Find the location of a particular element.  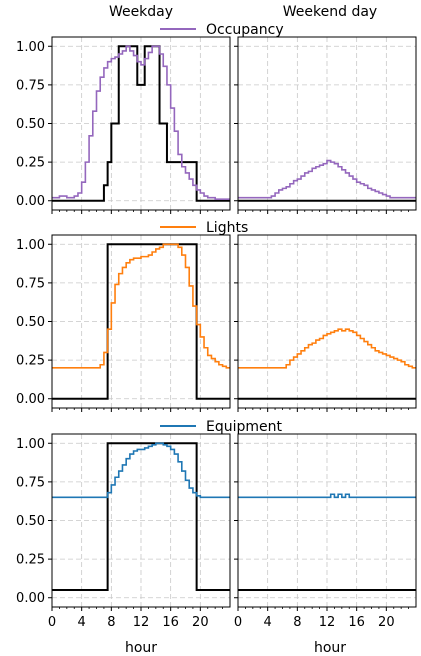

occupancy-weekday-reference-line is located at coordinates (141, 123).